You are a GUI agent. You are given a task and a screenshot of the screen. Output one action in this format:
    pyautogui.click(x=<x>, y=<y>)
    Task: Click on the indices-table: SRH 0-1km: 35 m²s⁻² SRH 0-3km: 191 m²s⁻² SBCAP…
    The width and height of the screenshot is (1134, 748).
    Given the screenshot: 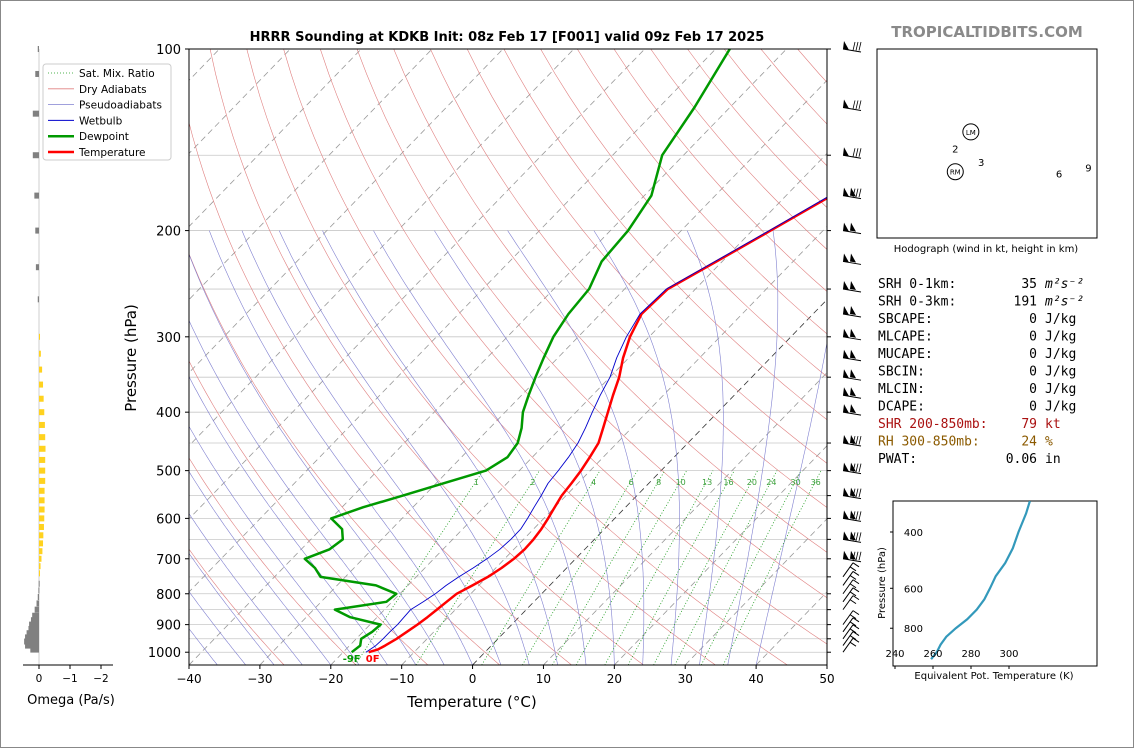 What is the action you would take?
    pyautogui.click(x=981, y=372)
    